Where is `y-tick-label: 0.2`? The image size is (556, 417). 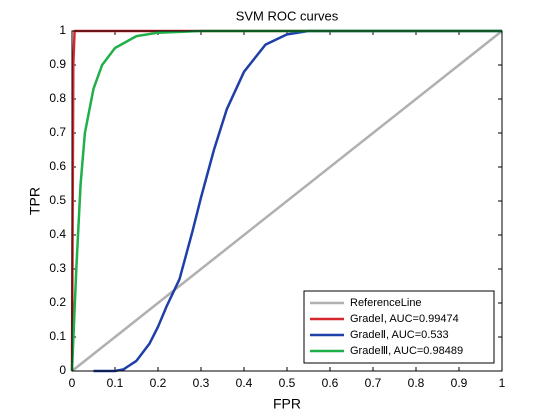 y-tick-label: 0.2 is located at coordinates (57, 302).